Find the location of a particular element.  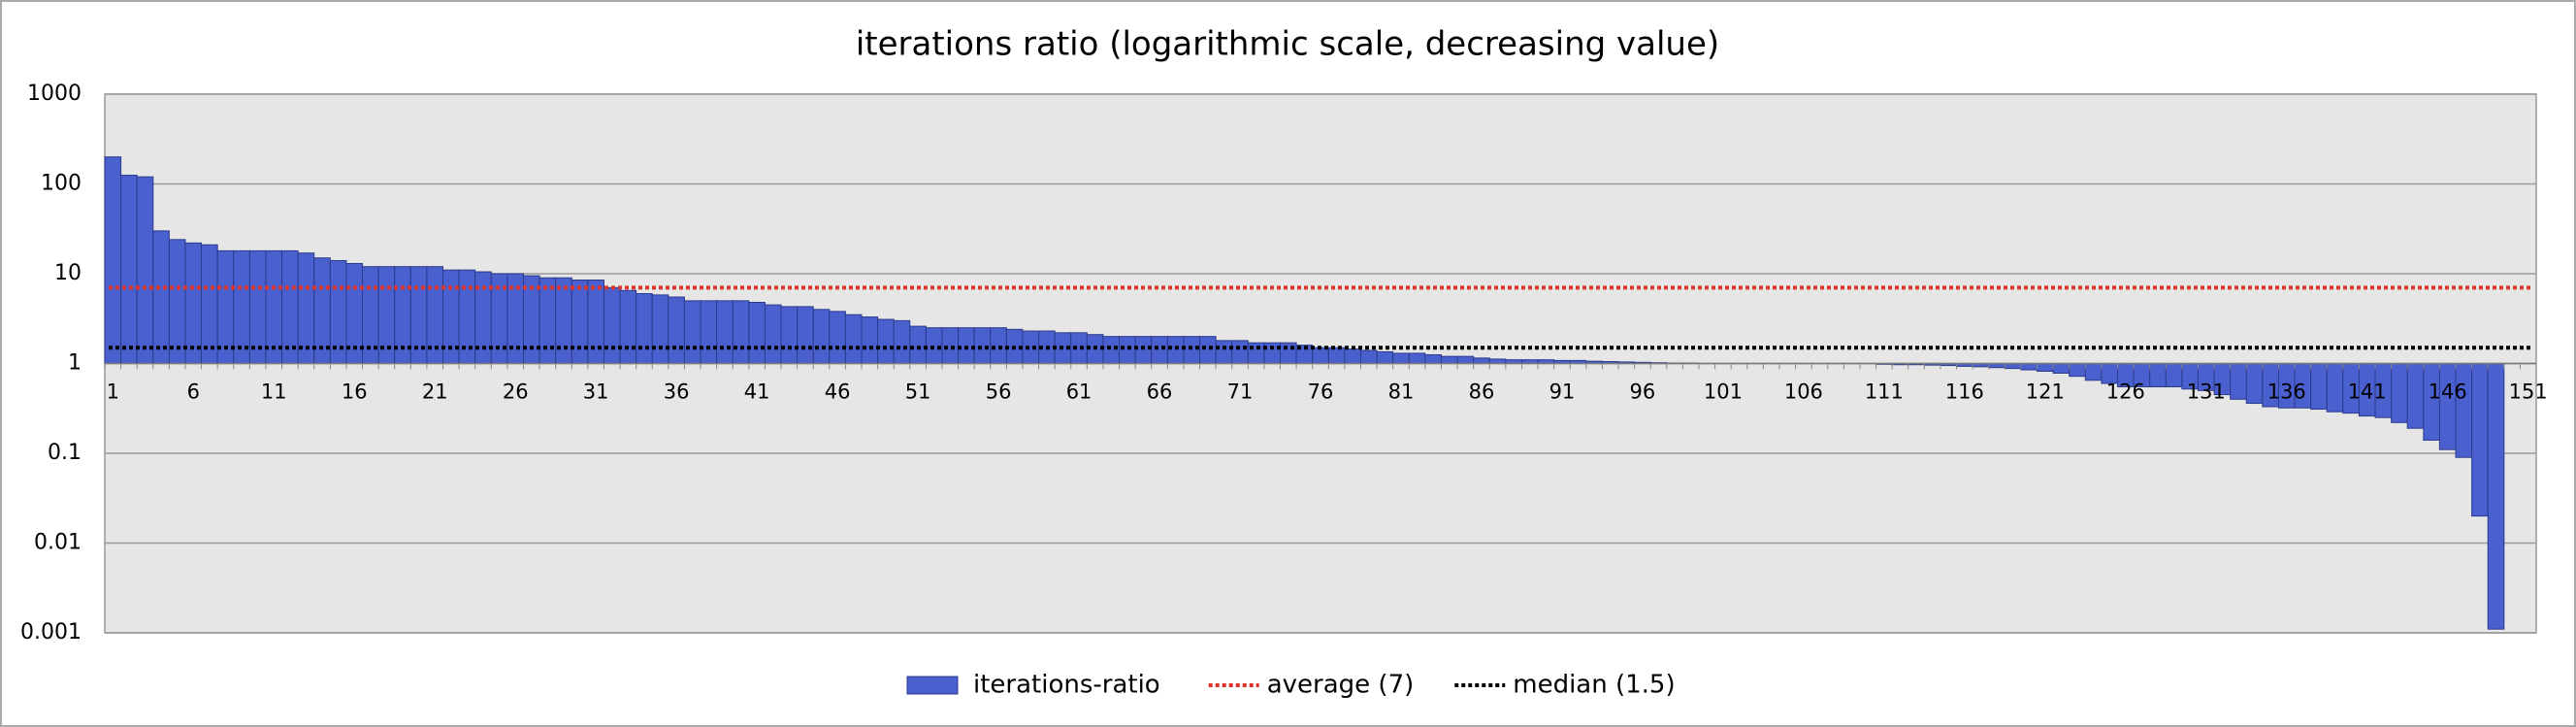

x-tick-label: 111 is located at coordinates (1885, 392).